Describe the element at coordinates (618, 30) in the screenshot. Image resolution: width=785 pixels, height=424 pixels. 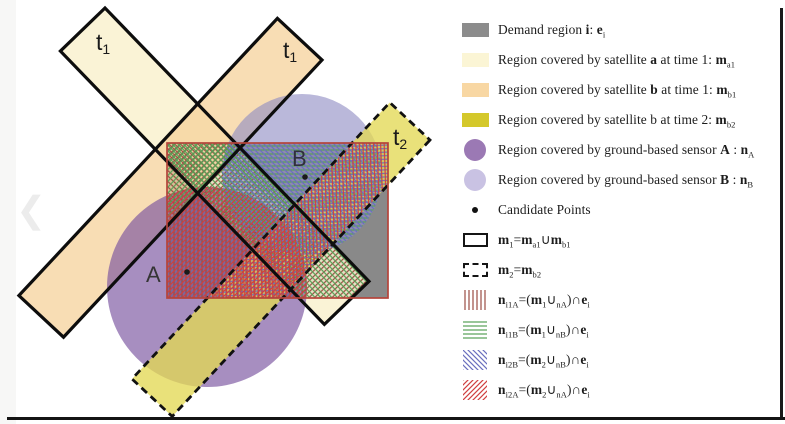
I see `legend-item-demand-region: Demand region i: ei` at that location.